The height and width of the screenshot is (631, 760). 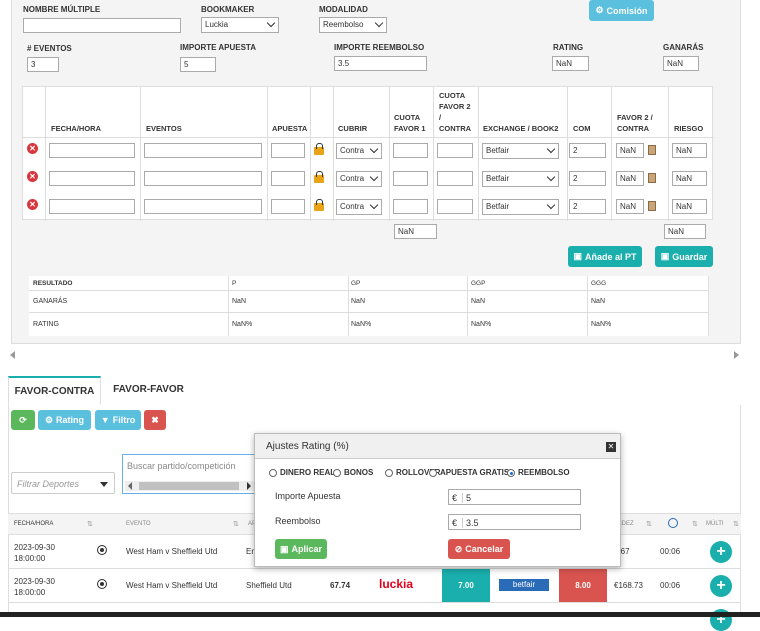 What do you see at coordinates (62, 9) in the screenshot?
I see `nombre-multiple-label: NOMBRE MÚLTIPLE` at bounding box center [62, 9].